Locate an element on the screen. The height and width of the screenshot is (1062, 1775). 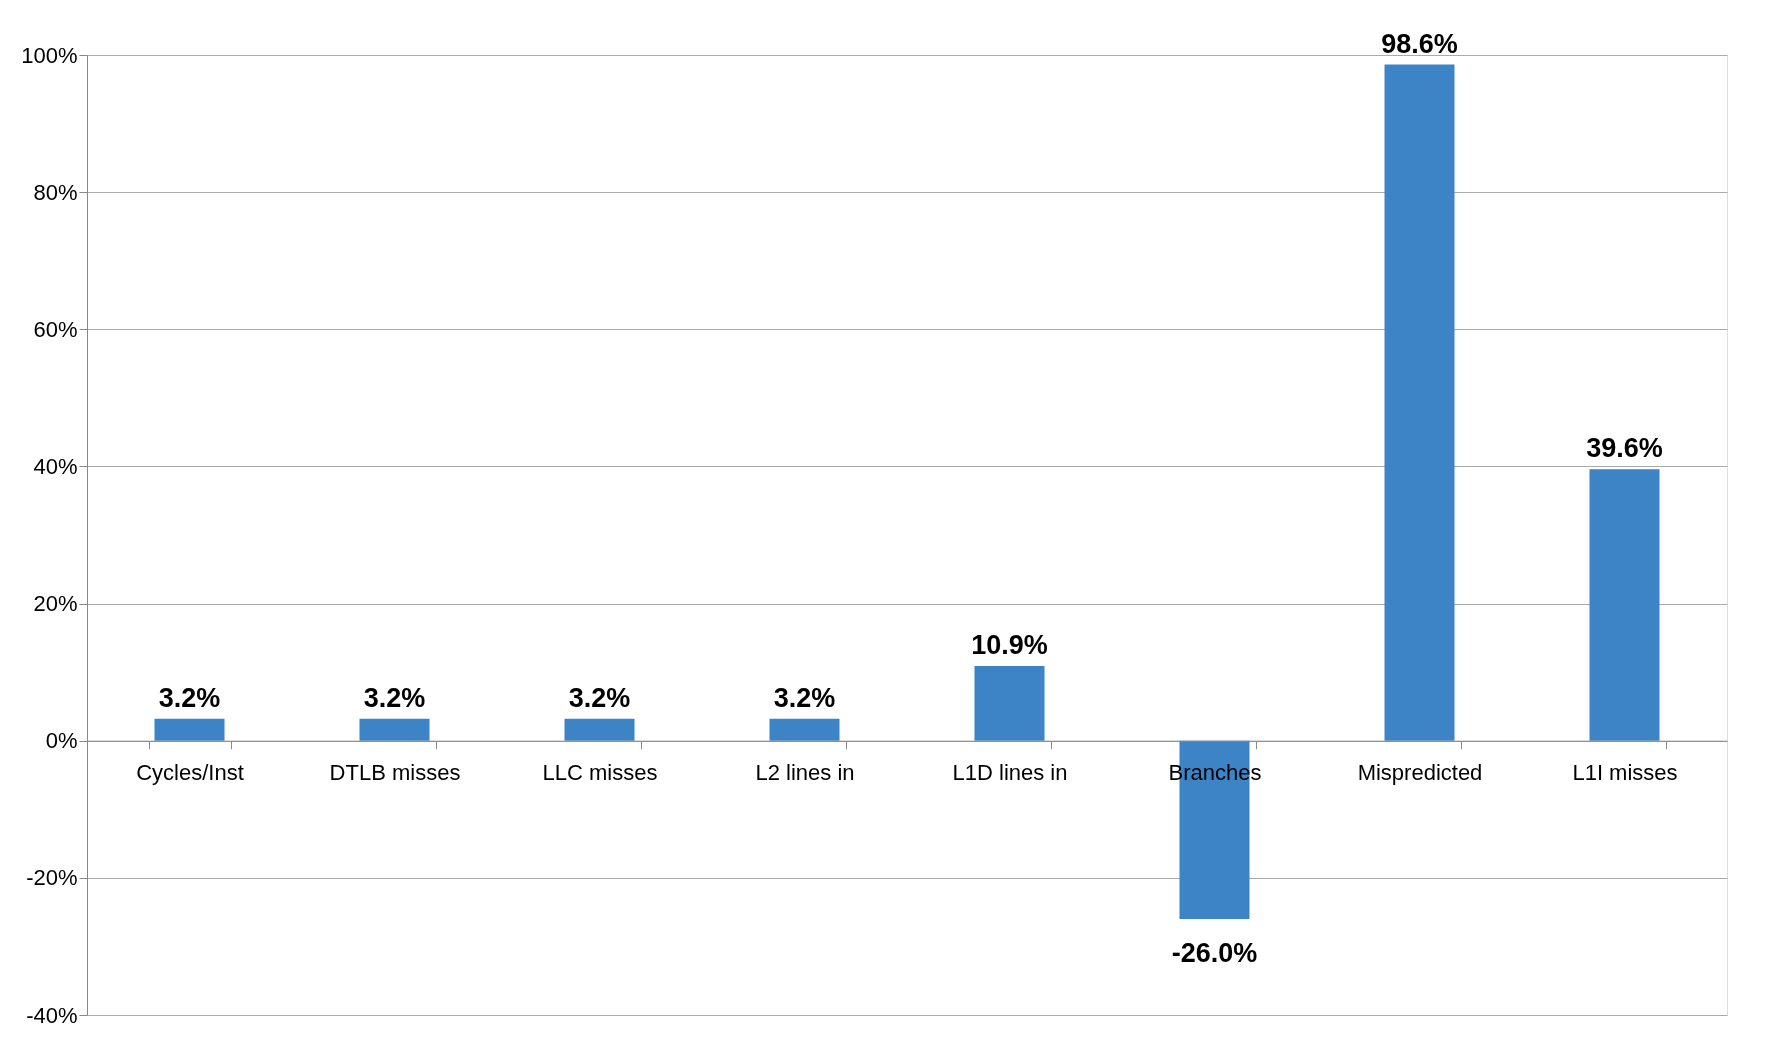
data-label: 98.6% is located at coordinates (1419, 43).